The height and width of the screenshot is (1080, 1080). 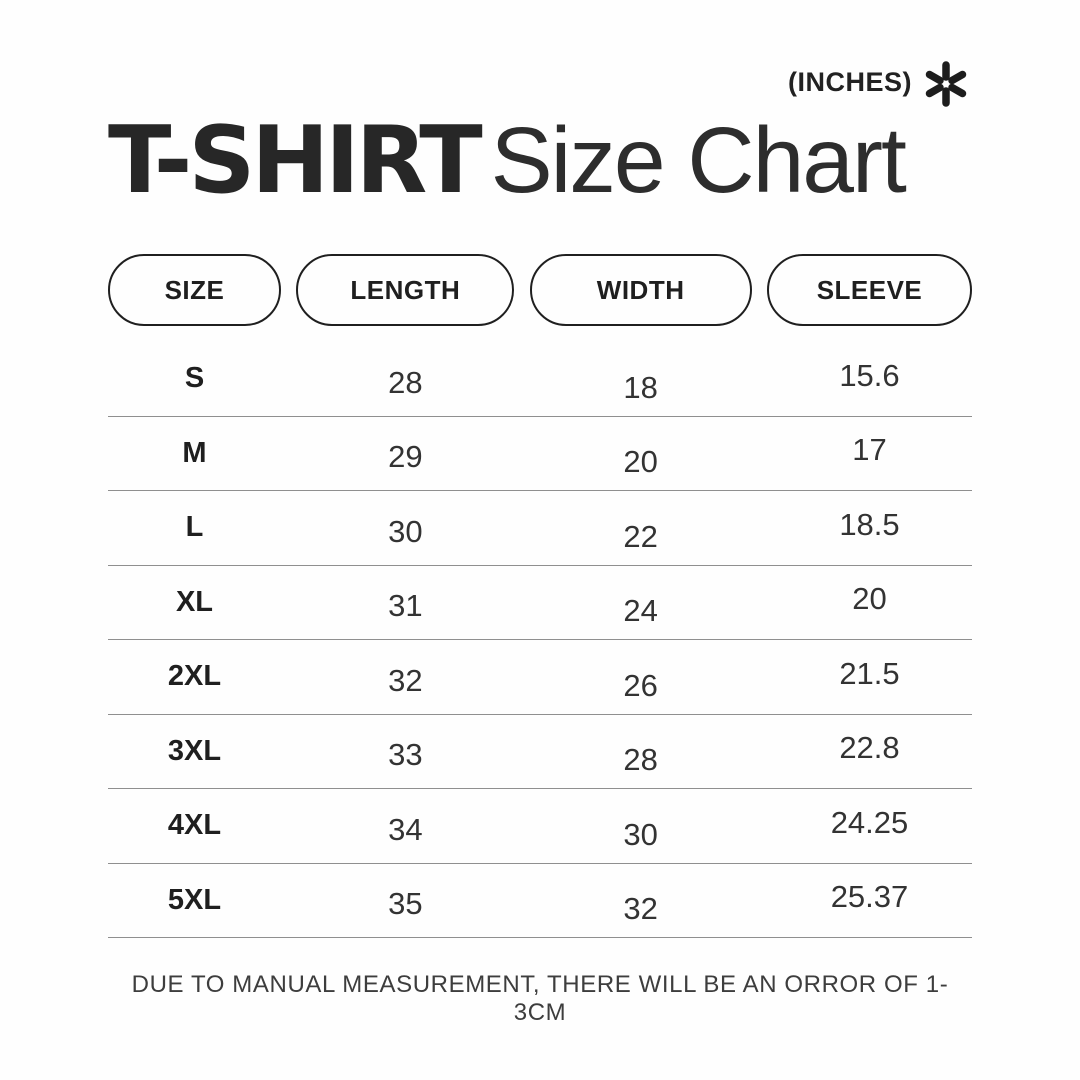 I want to click on length-value: 33, so click(x=405, y=755).